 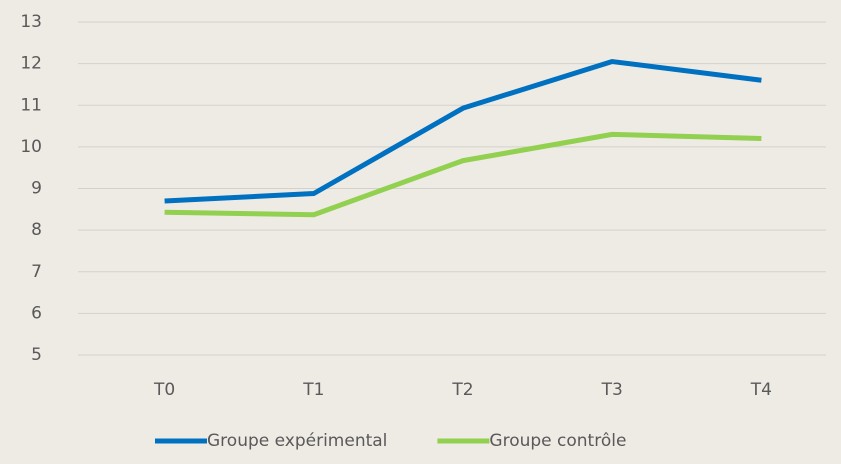 What do you see at coordinates (31, 105) in the screenshot?
I see `y-tick-label: 11` at bounding box center [31, 105].